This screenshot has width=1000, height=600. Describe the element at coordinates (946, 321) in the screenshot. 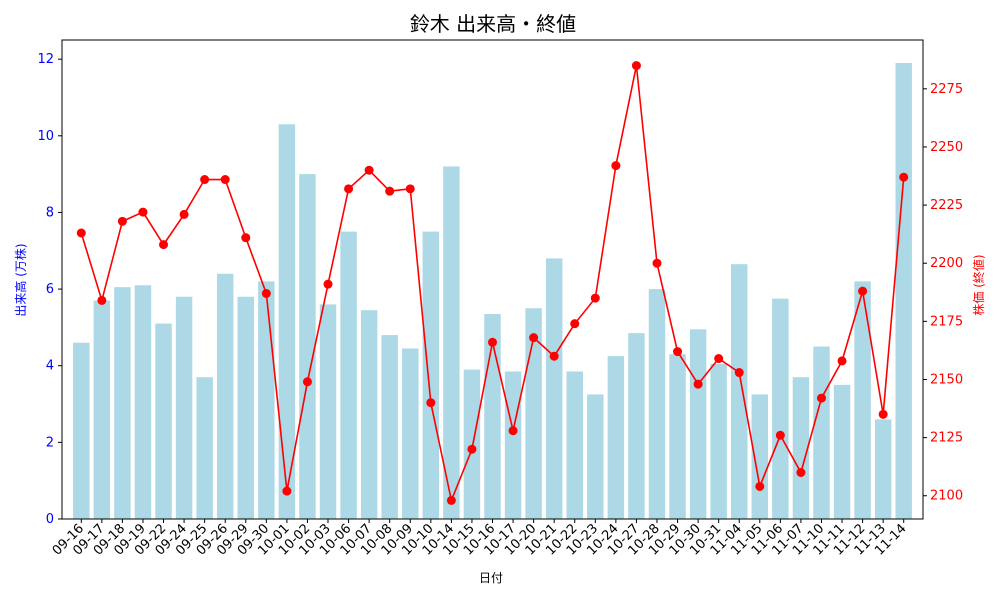

I see `y-right-tick-label: 2175` at that location.